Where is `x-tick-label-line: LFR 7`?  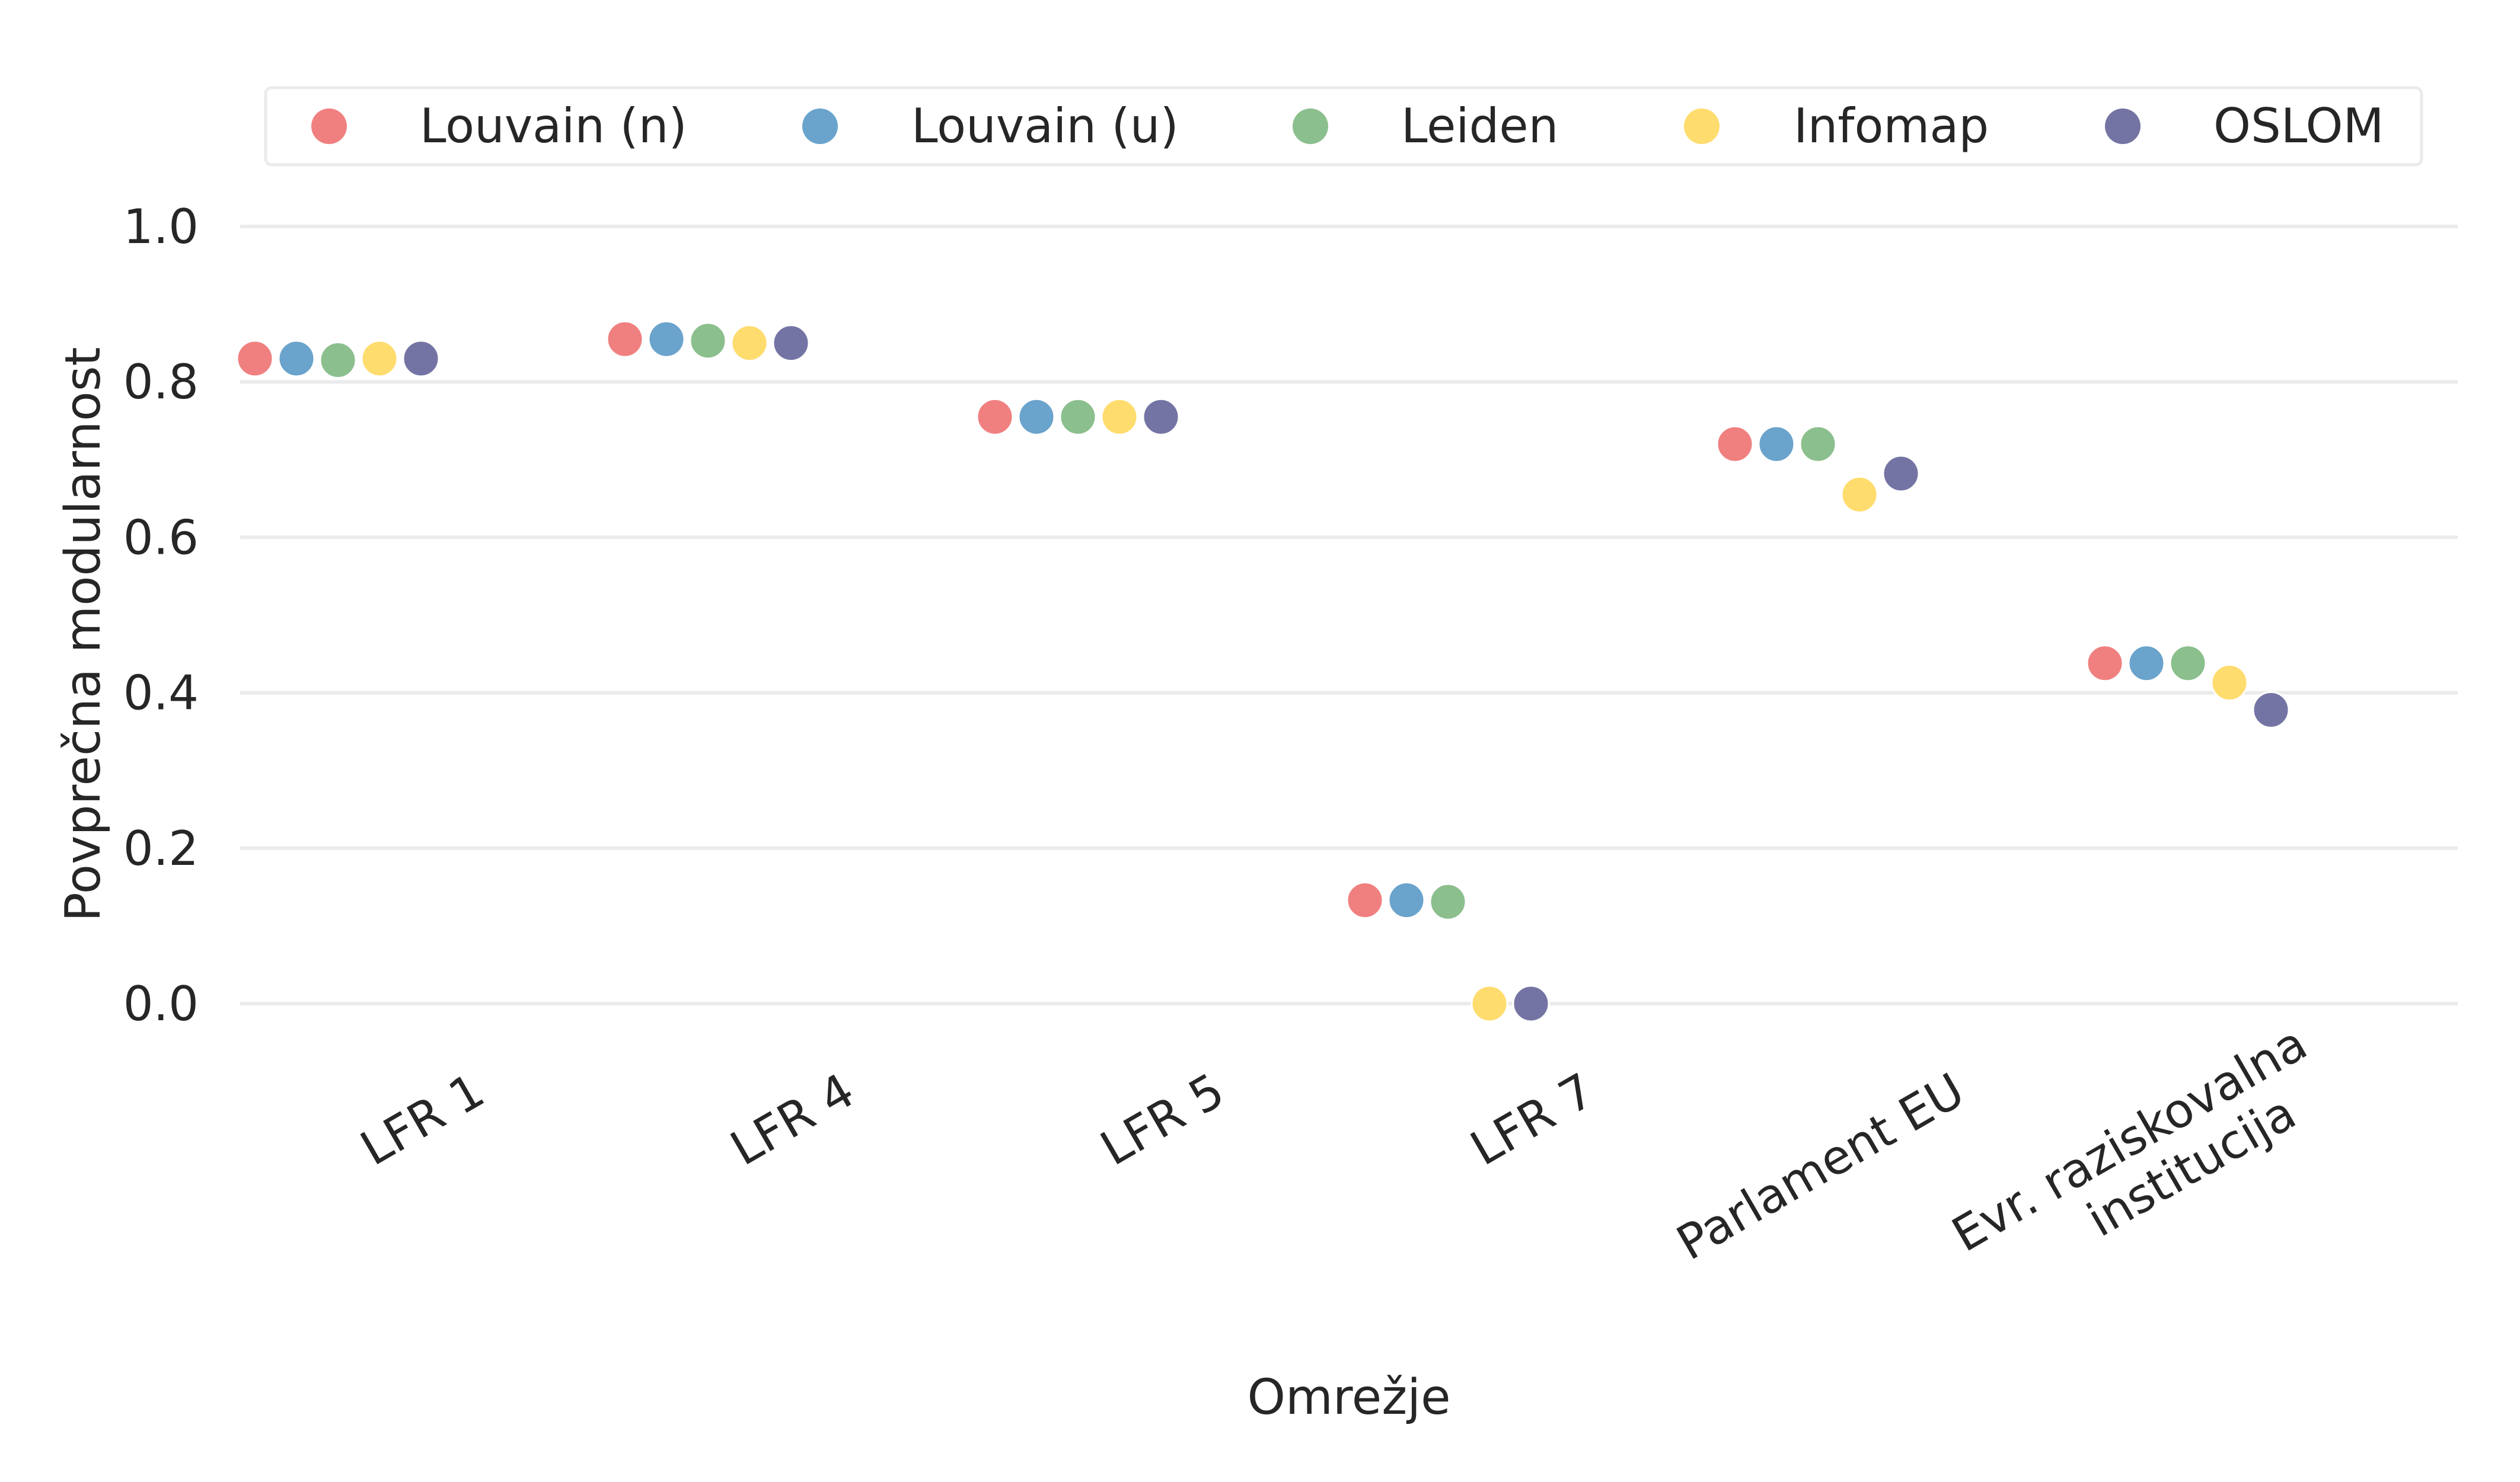 x-tick-label-line: LFR 7 is located at coordinates (1532, 1120).